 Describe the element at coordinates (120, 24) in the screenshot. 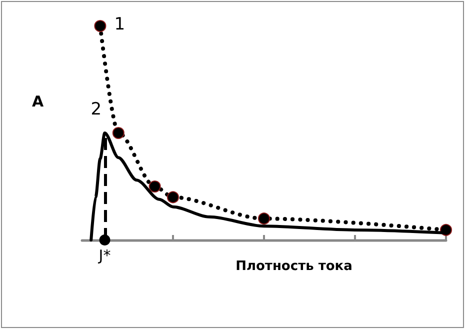

I see `annotation: 1` at that location.